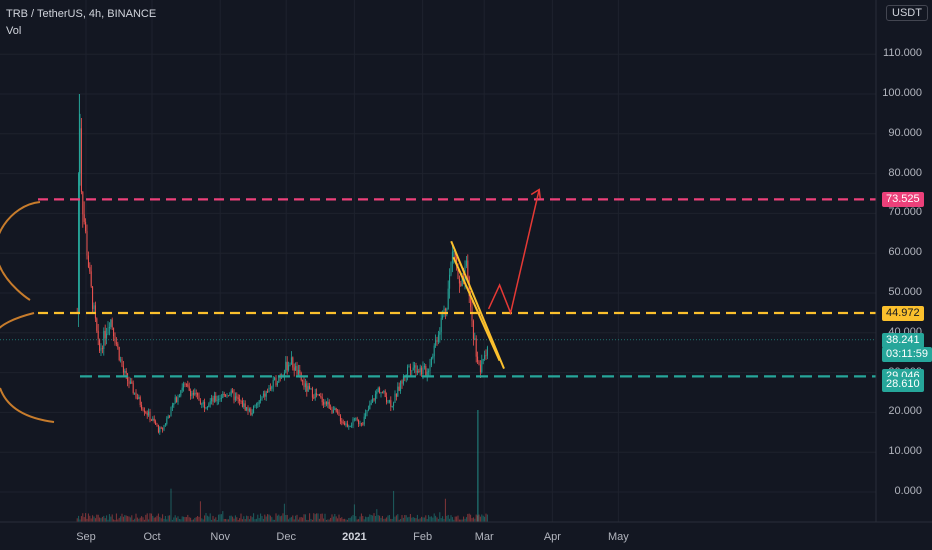 The image size is (932, 550). Describe the element at coordinates (81, 14) in the screenshot. I see `symbol-title: TRB / TetherUS, 4h, BINANCE` at that location.